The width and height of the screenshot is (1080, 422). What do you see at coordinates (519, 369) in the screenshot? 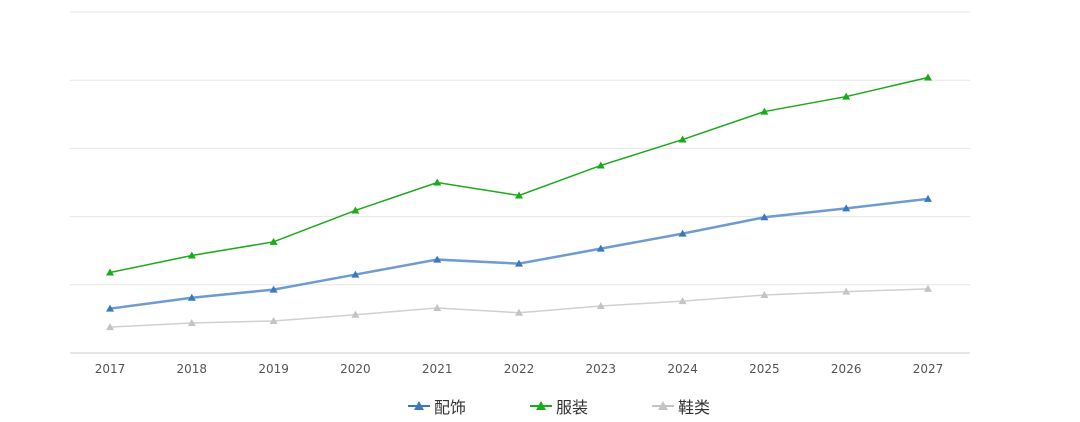
I see `x-tick-label: 2022` at bounding box center [519, 369].